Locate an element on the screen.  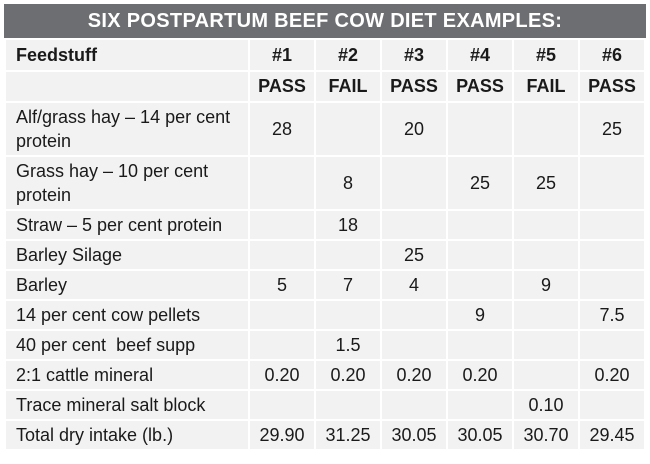
total-cell: 30.70 is located at coordinates (546, 435).